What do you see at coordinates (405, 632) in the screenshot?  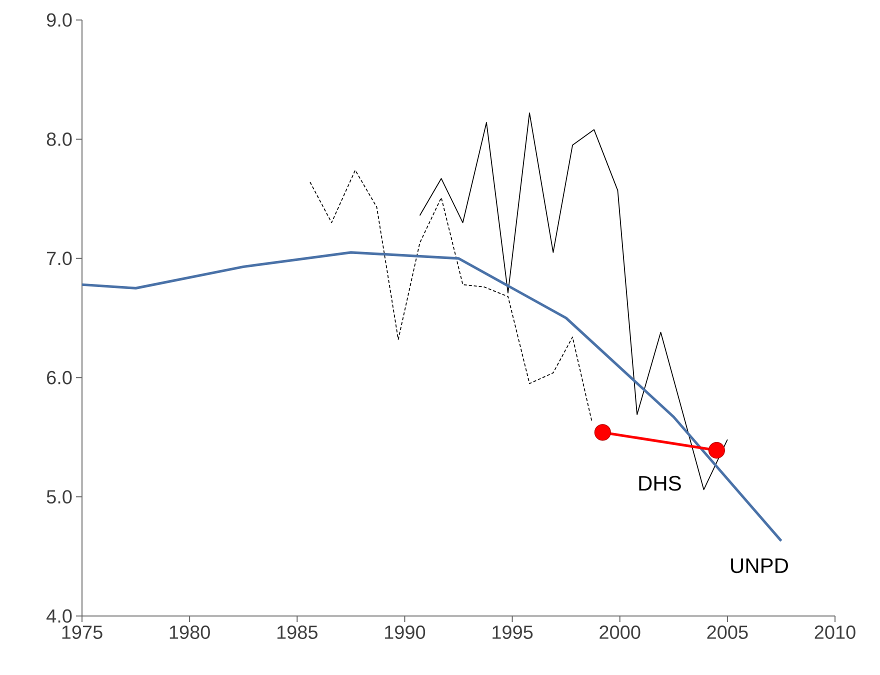 I see `x-tick-label: 1990` at bounding box center [405, 632].